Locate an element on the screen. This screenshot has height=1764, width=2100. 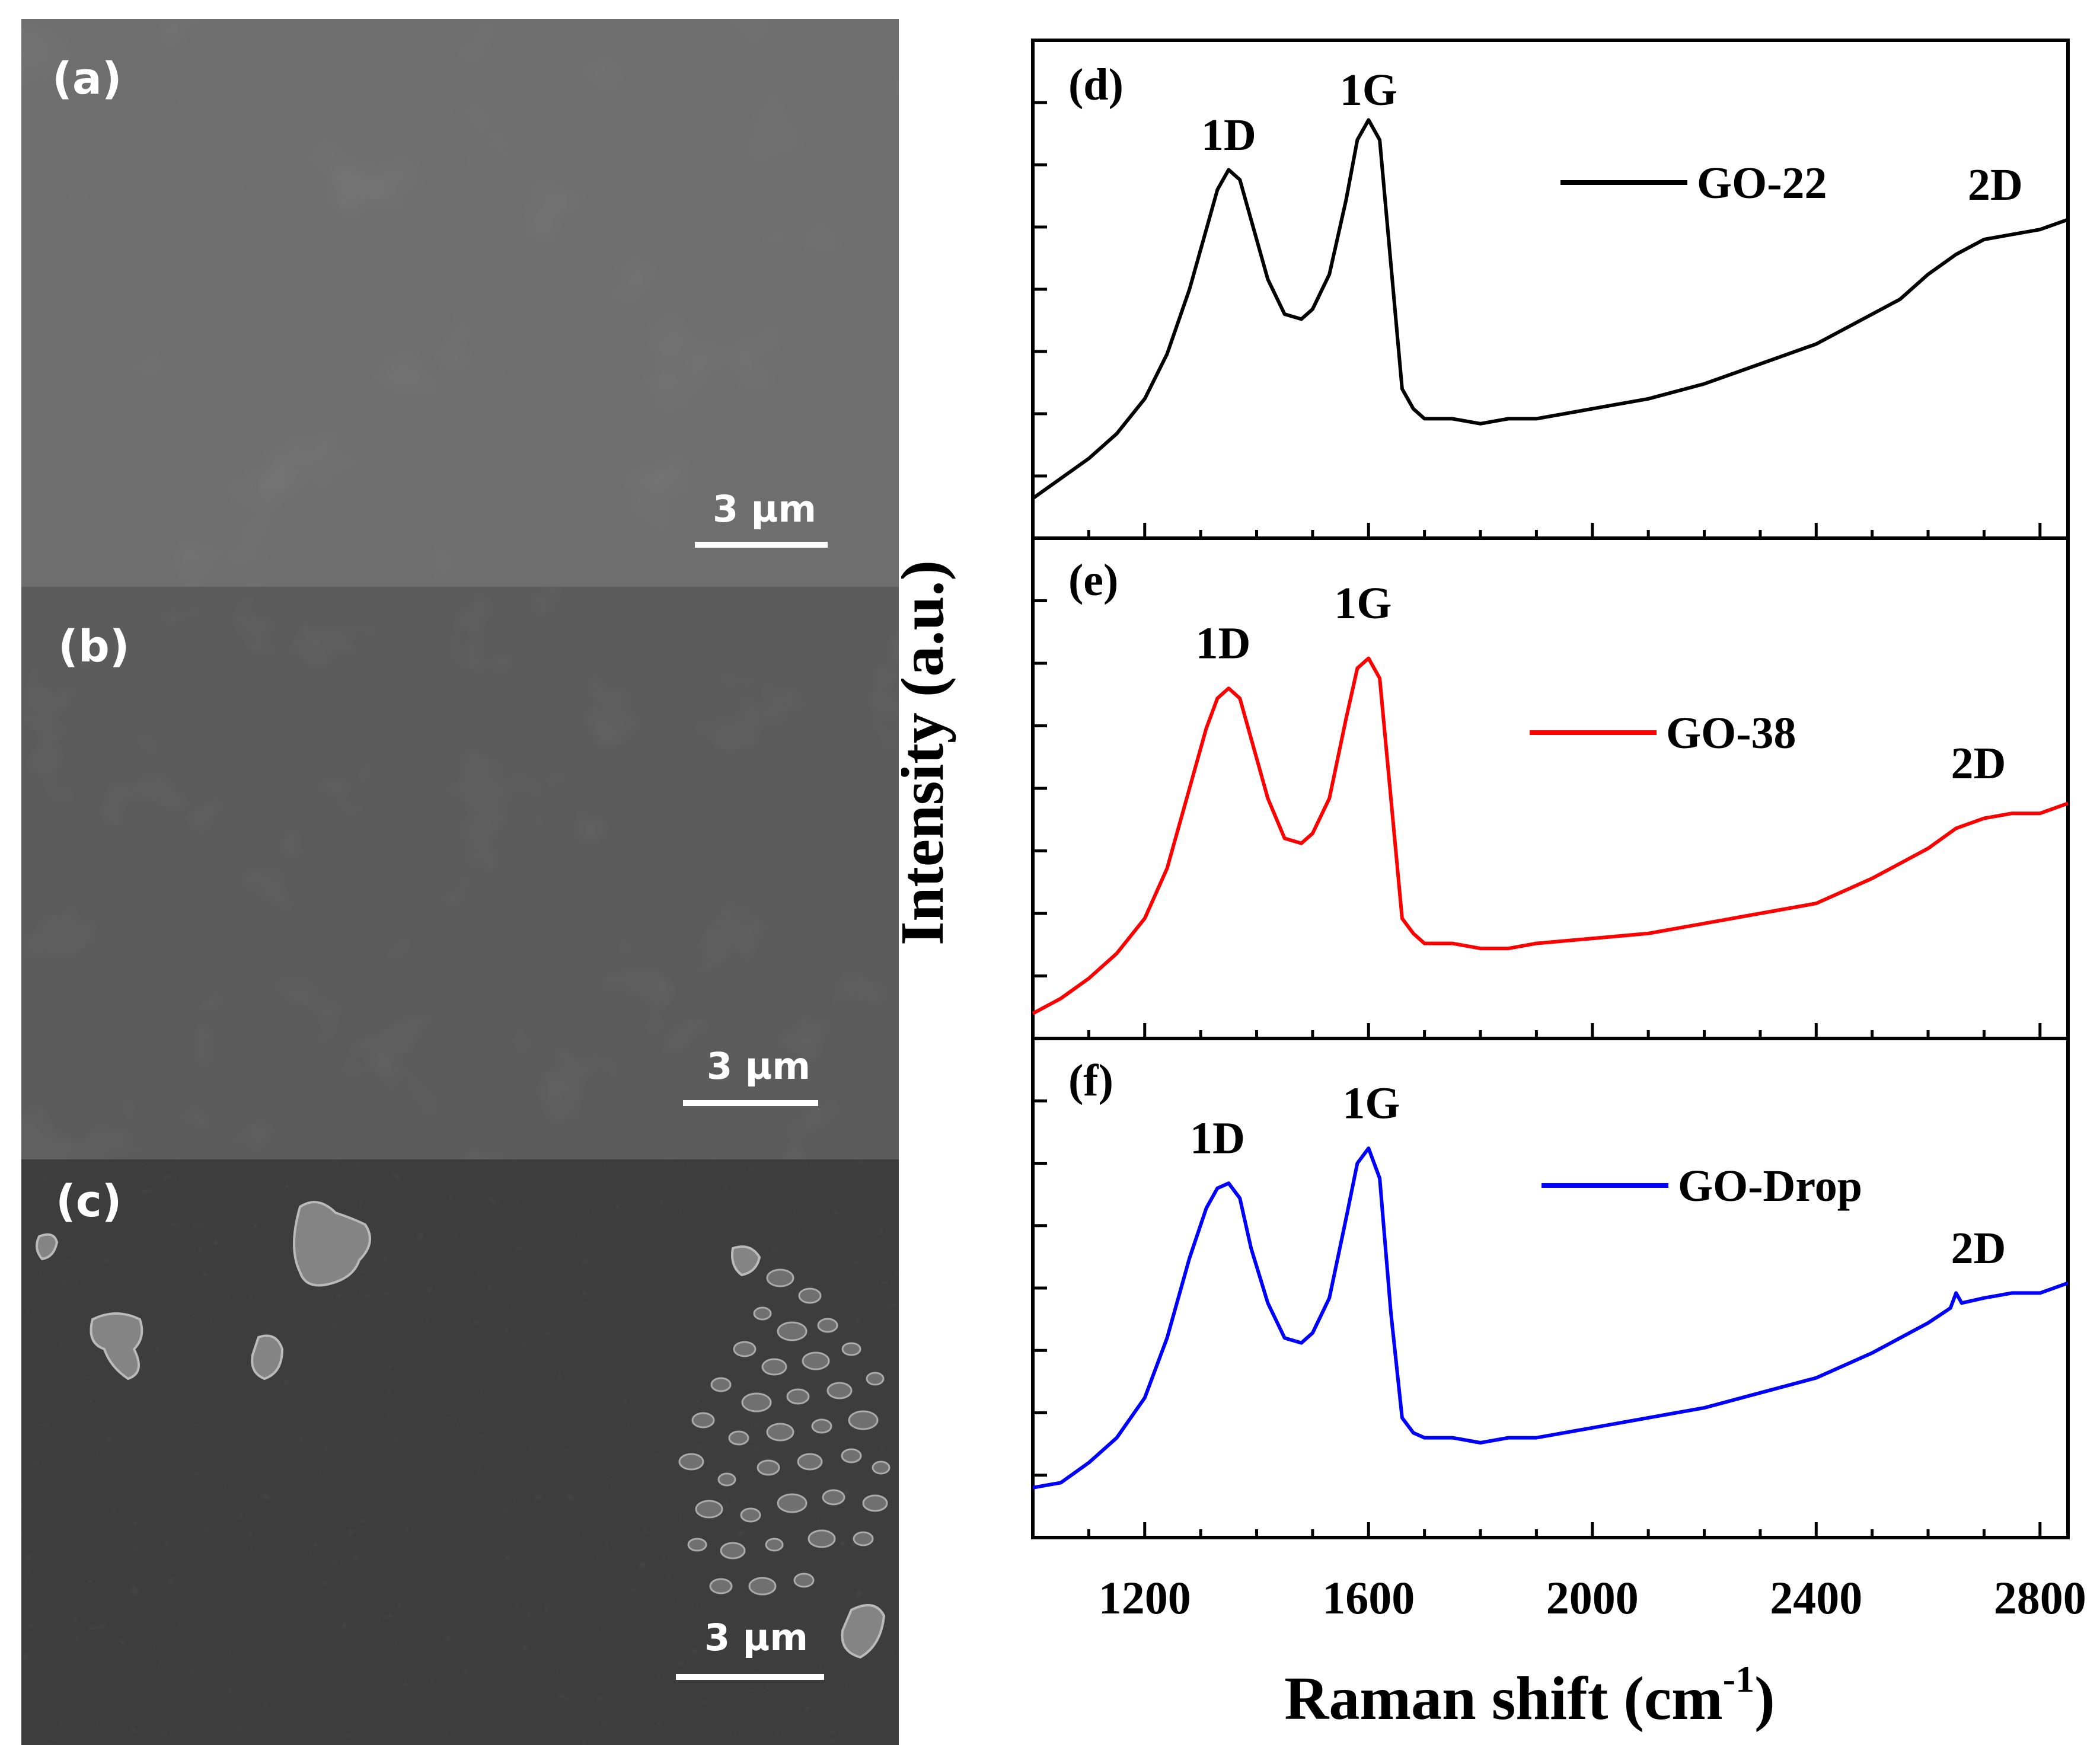
x-axis-label: Raman shift (cm-1) is located at coordinates (1529, 1696).